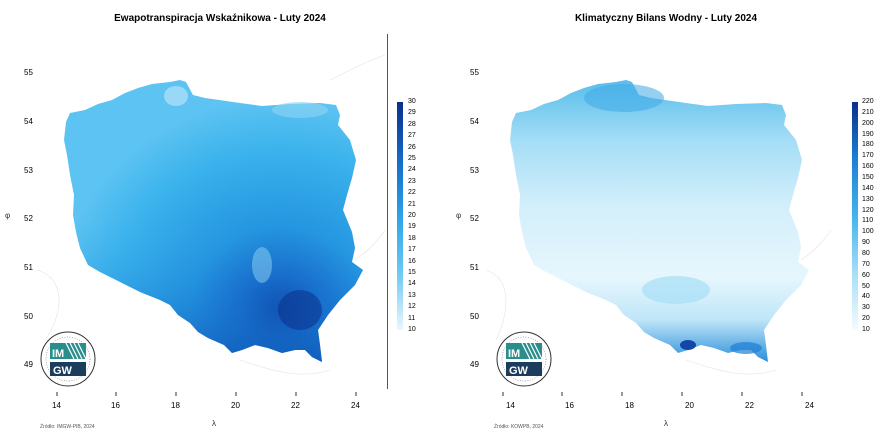 The image size is (892, 436). I want to click on legend-label: 140, so click(868, 188).